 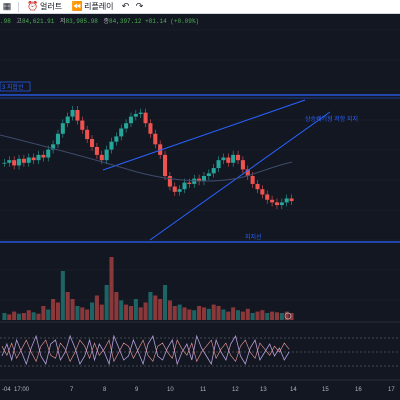 I want to click on replay-button: ⏪ 리플레이, so click(x=92, y=7).